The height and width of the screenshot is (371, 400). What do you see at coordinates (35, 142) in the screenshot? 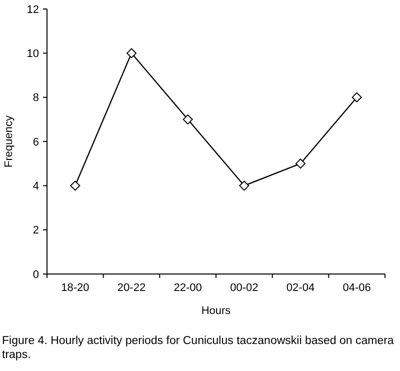
I see `y-tick-label: 6` at bounding box center [35, 142].